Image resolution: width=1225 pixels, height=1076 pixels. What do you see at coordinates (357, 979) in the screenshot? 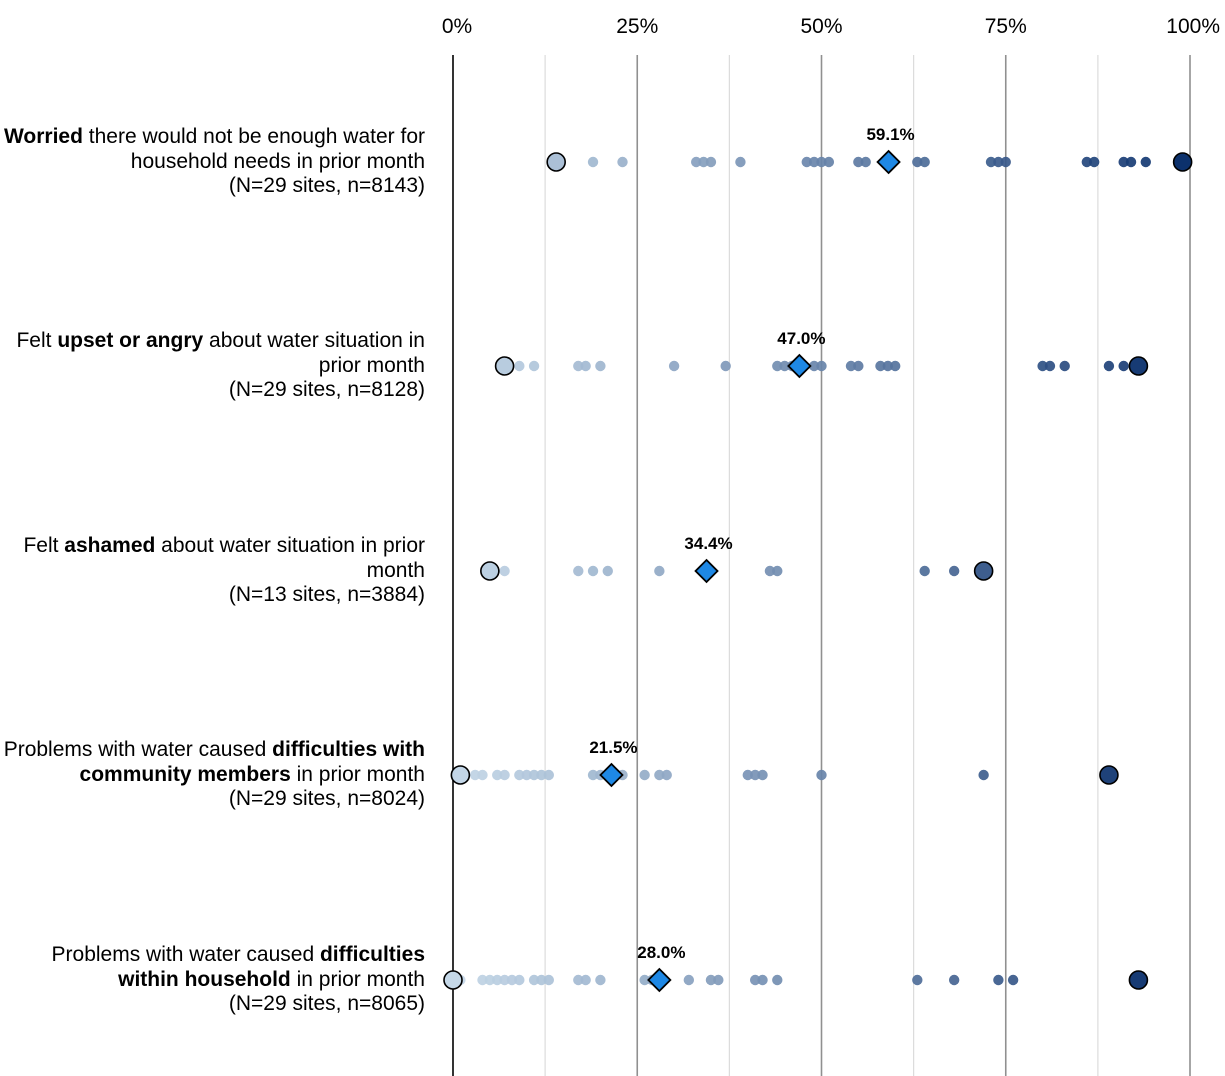
I see `row-label-text: in prior month` at bounding box center [357, 979].